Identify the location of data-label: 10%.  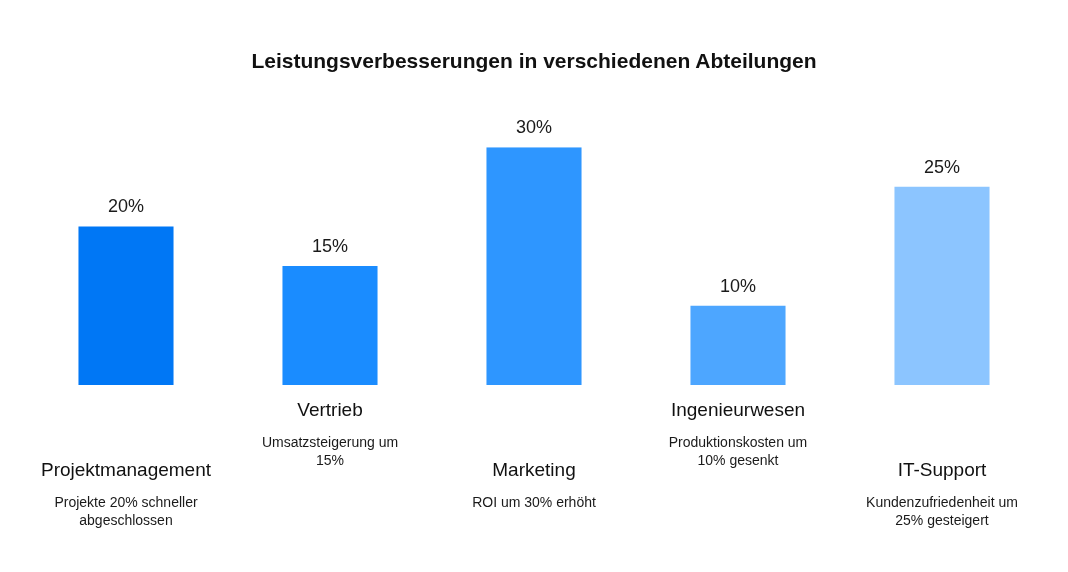
(738, 285).